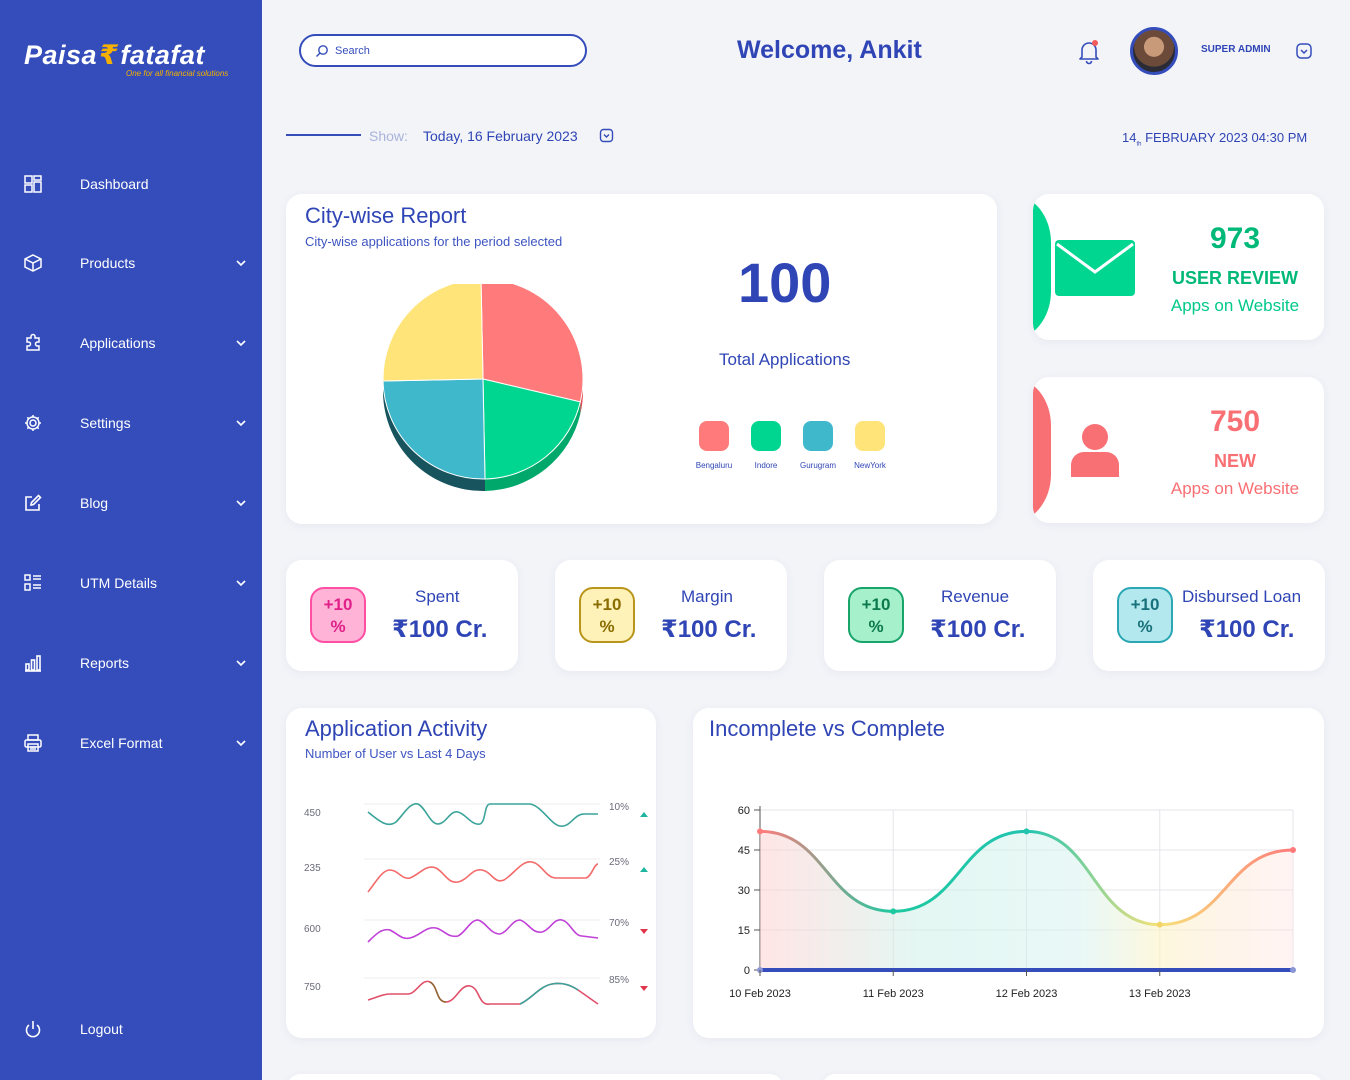 The height and width of the screenshot is (1080, 1350). What do you see at coordinates (500, 136) in the screenshot?
I see `date-filter: Today, 16 February 2023` at bounding box center [500, 136].